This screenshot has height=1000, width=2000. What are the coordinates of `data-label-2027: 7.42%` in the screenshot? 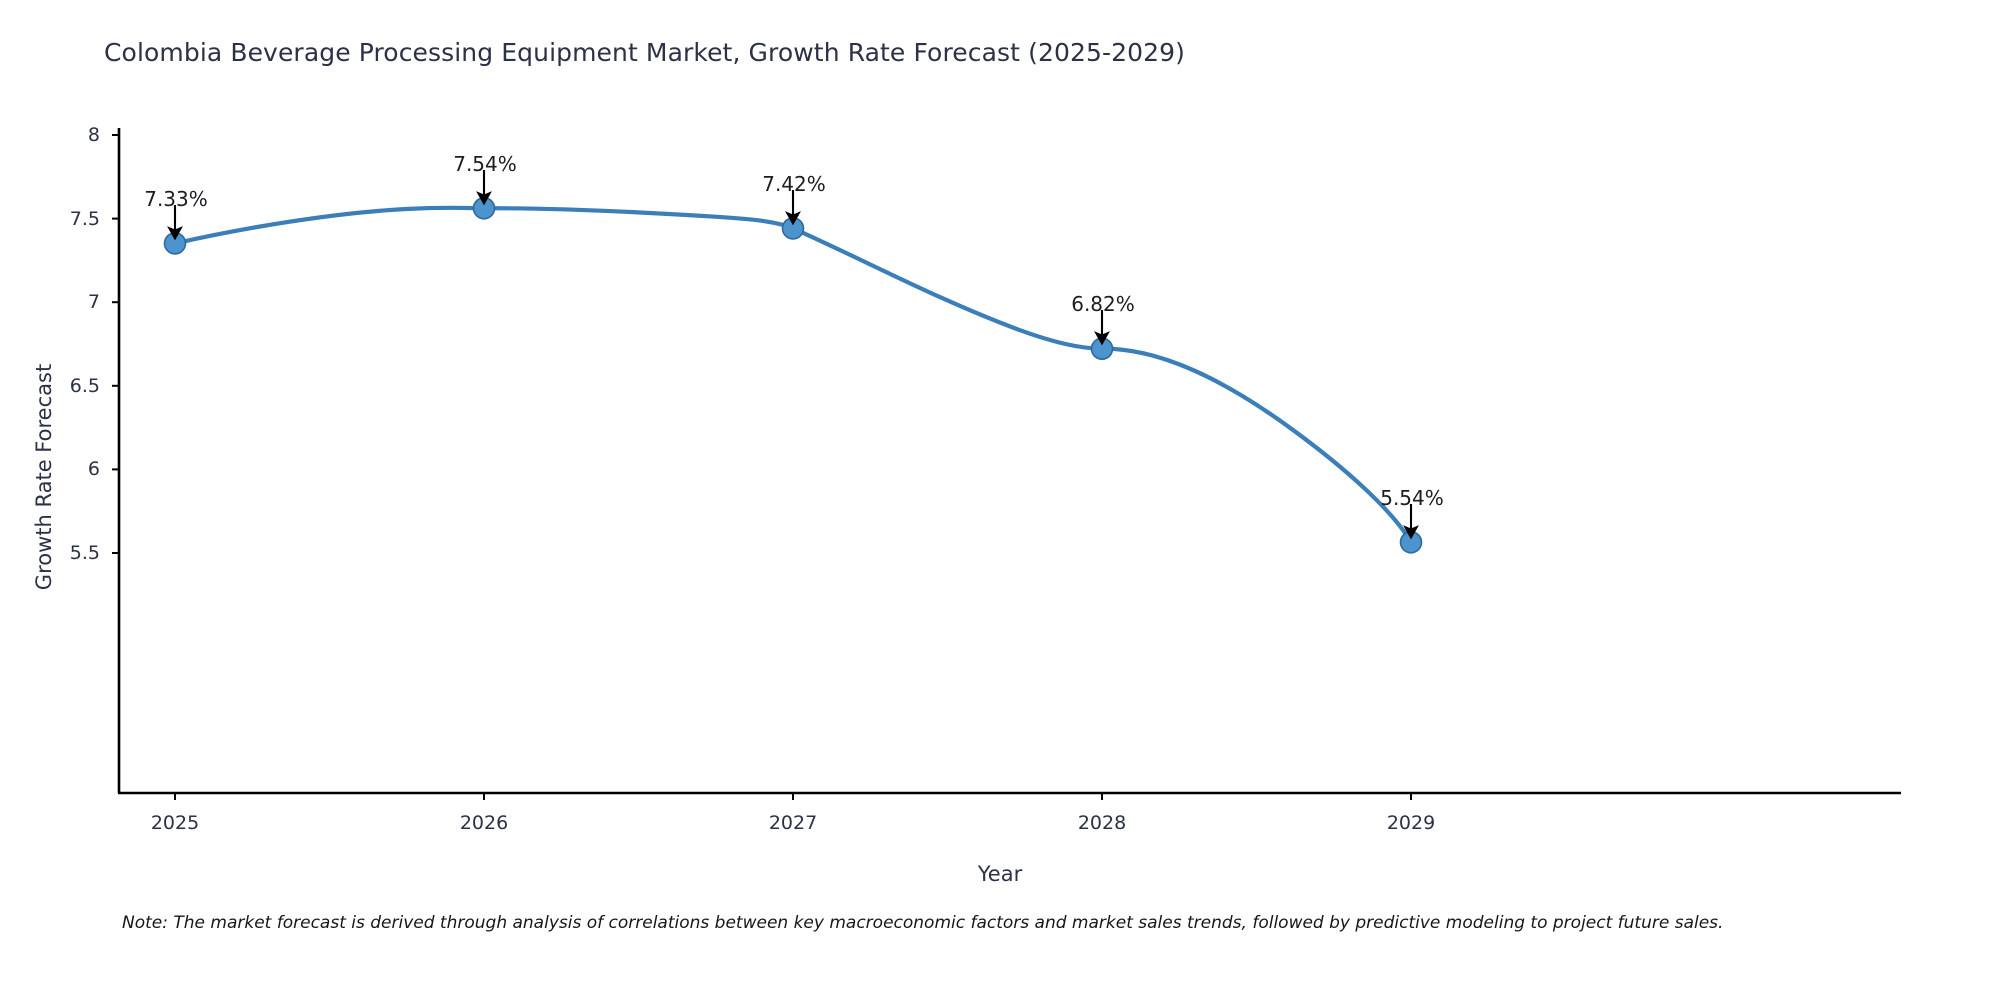 It's located at (794, 184).